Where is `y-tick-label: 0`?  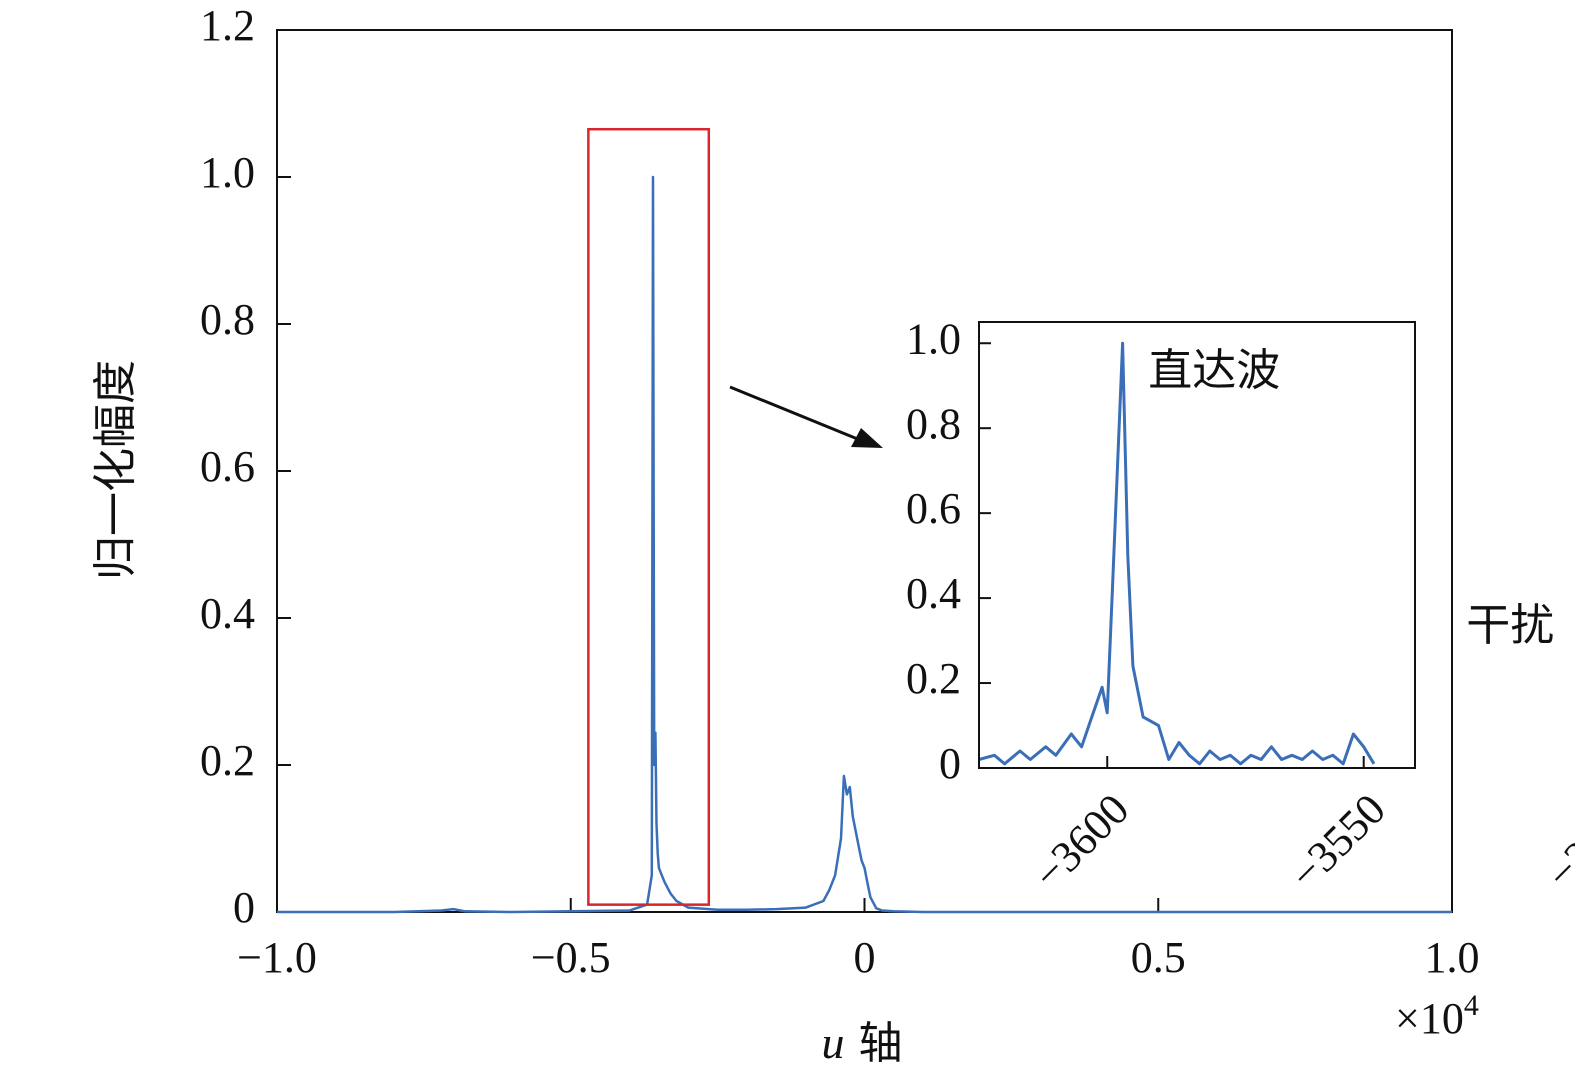
y-tick-label: 0 is located at coordinates (244, 907).